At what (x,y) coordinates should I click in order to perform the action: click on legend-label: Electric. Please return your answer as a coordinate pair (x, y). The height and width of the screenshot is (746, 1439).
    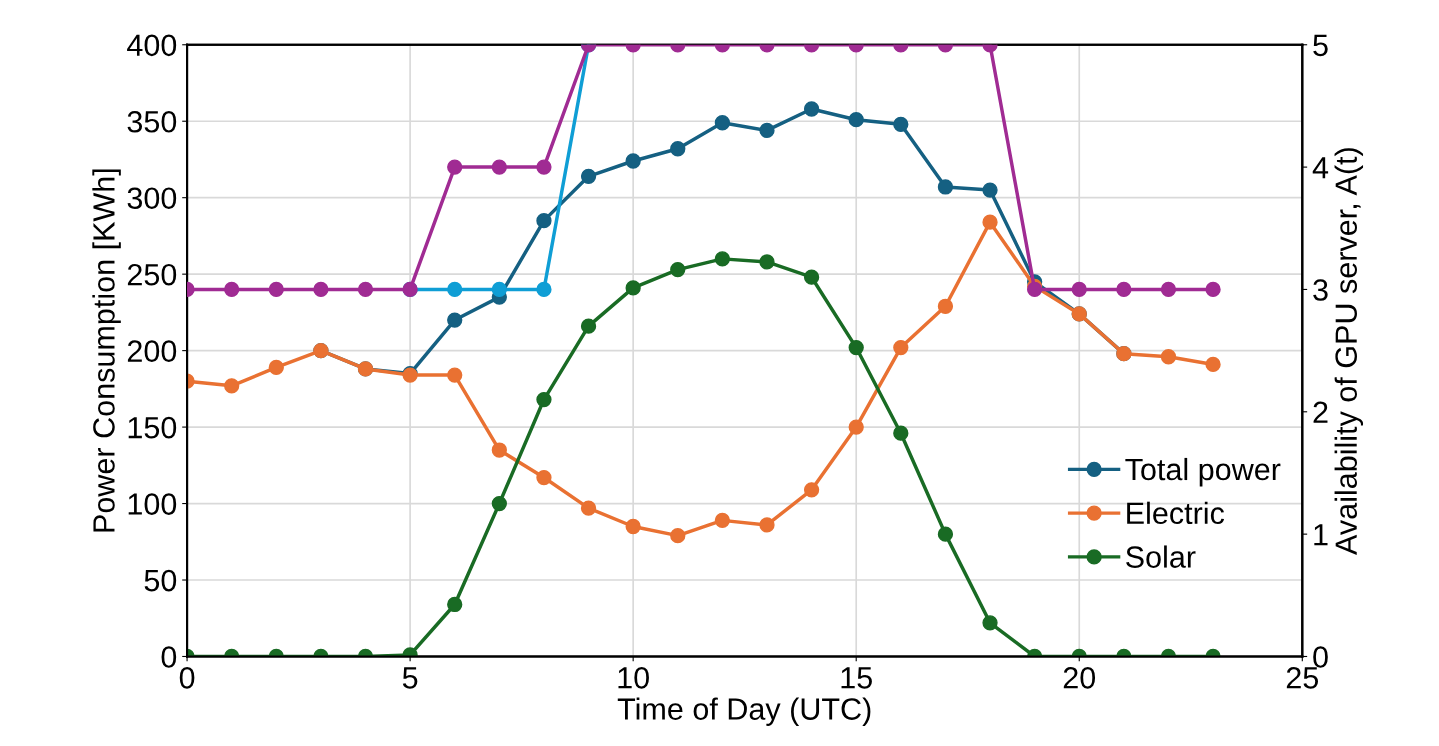
    Looking at the image, I should click on (1176, 513).